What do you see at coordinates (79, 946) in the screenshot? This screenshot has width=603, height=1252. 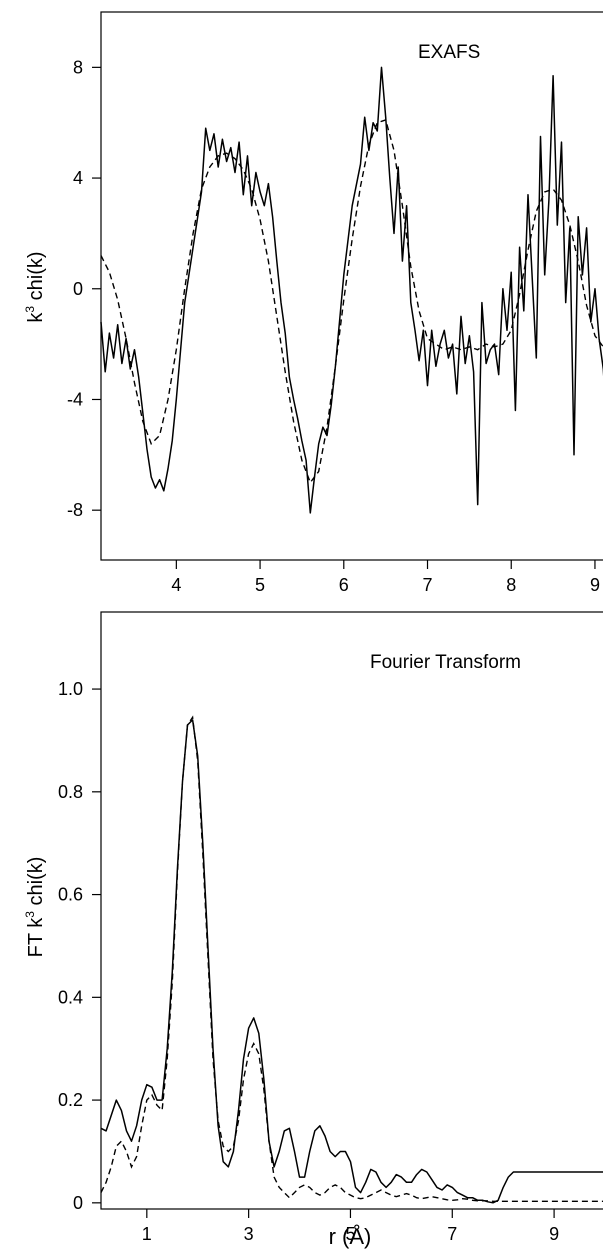 I see `ft-y-ticks: 0 0.2 0.4 0.6 0.8 1.0` at bounding box center [79, 946].